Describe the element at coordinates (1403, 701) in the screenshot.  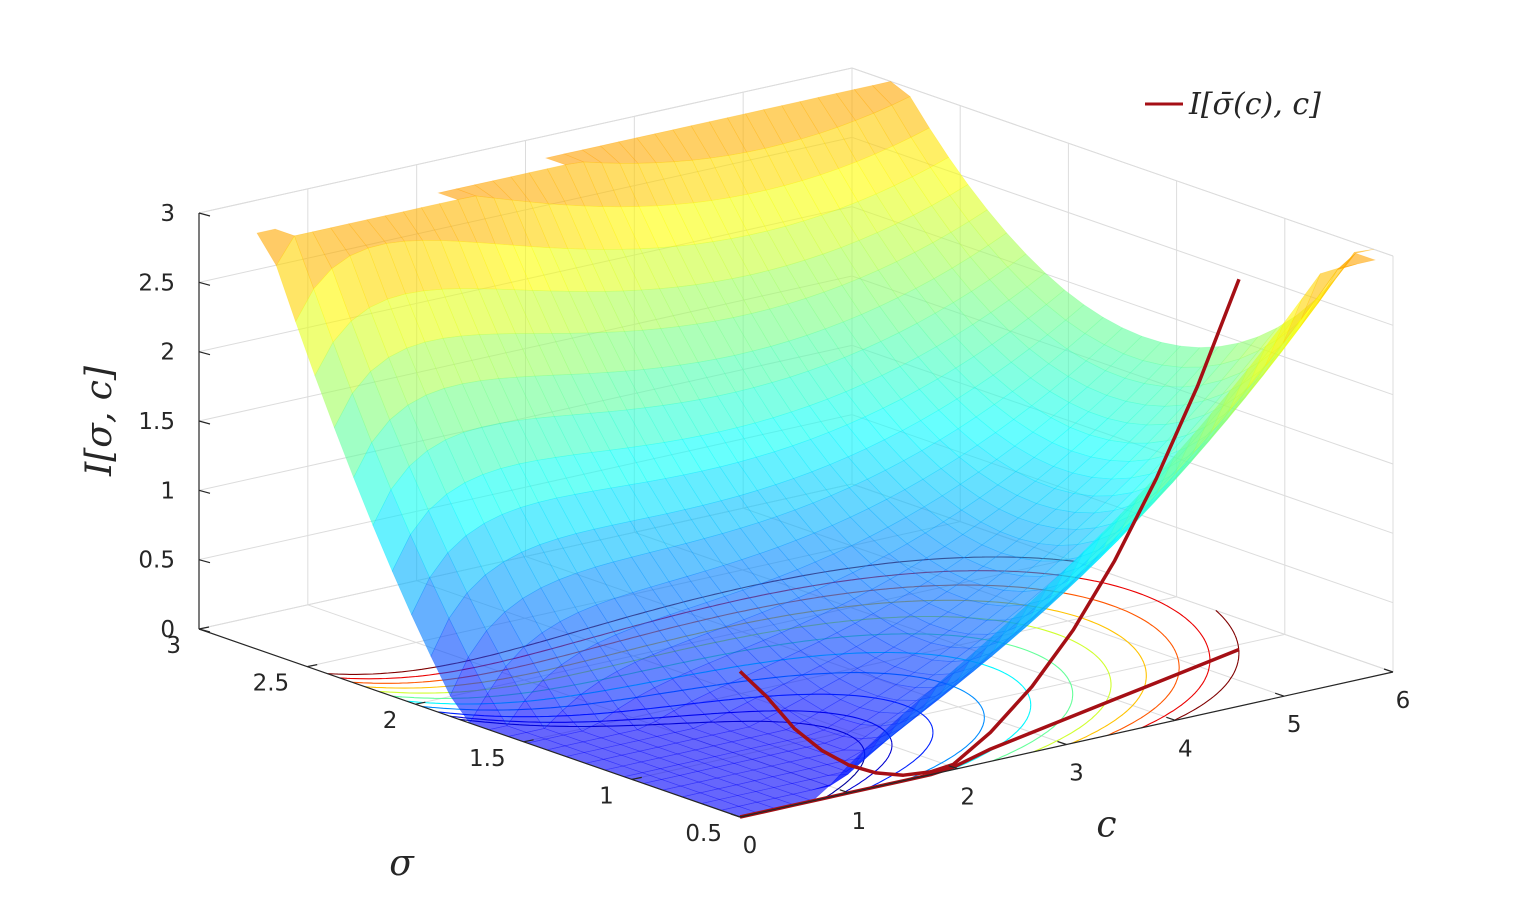
I see `c-tick-label: 6` at that location.